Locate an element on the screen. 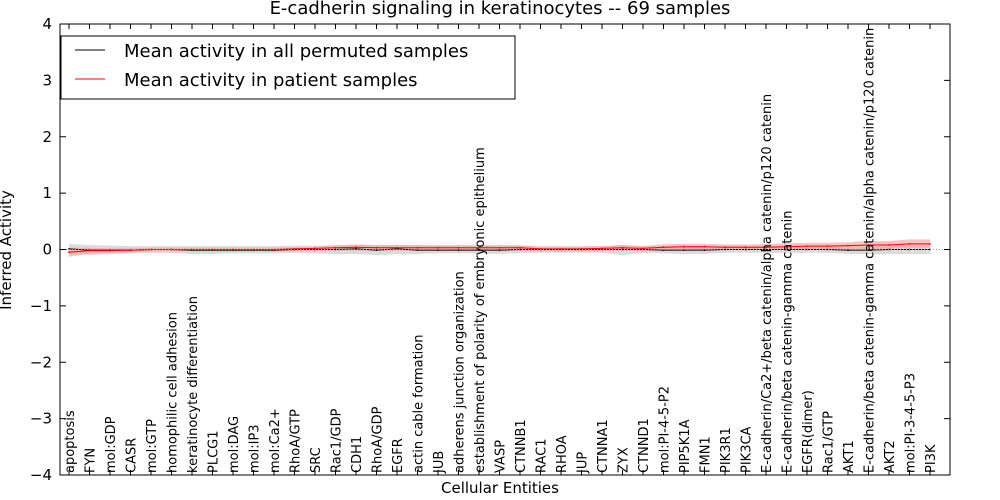 The image size is (1000, 500). legend-label-patient: Mean activity in patient samples is located at coordinates (271, 80).